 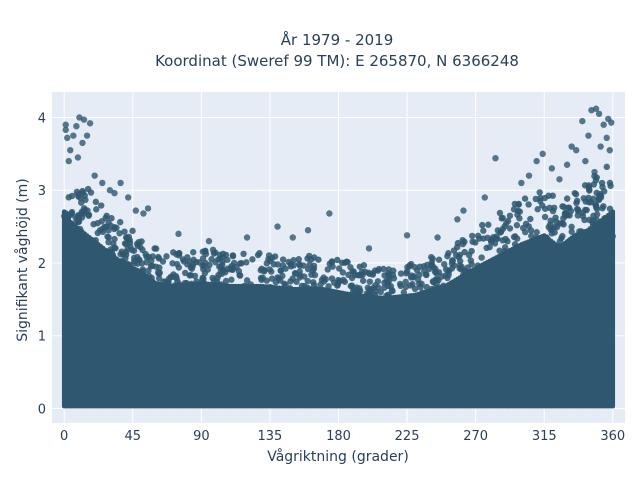 I want to click on x-tick-label: 315, so click(x=544, y=436).